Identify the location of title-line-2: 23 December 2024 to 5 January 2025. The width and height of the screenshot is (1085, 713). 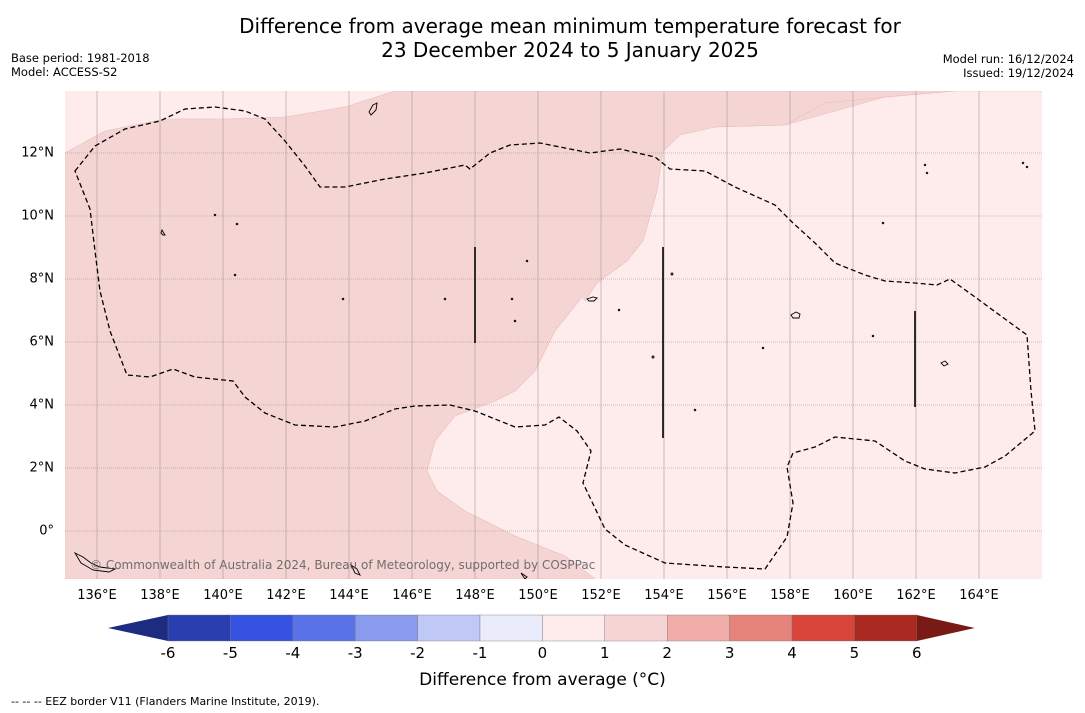
(570, 50).